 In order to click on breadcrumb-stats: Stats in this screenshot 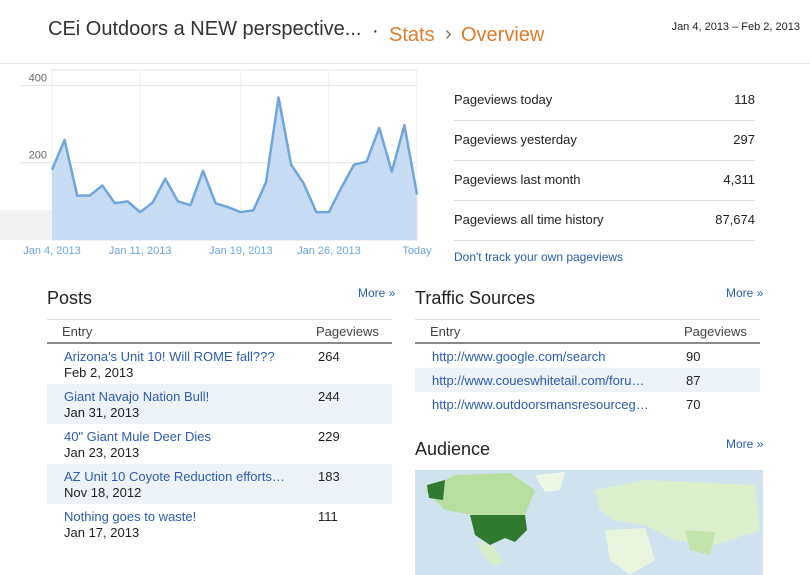, I will do `click(412, 35)`.